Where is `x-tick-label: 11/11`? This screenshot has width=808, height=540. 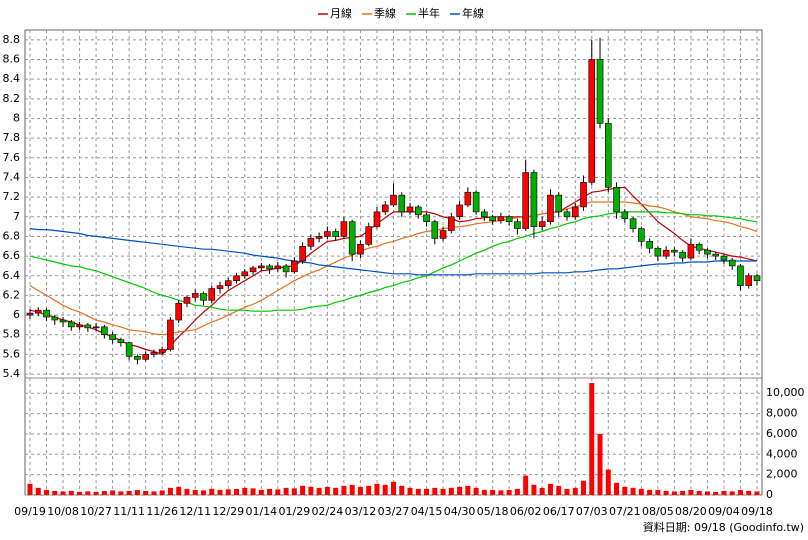 x-tick-label: 11/11 is located at coordinates (129, 511).